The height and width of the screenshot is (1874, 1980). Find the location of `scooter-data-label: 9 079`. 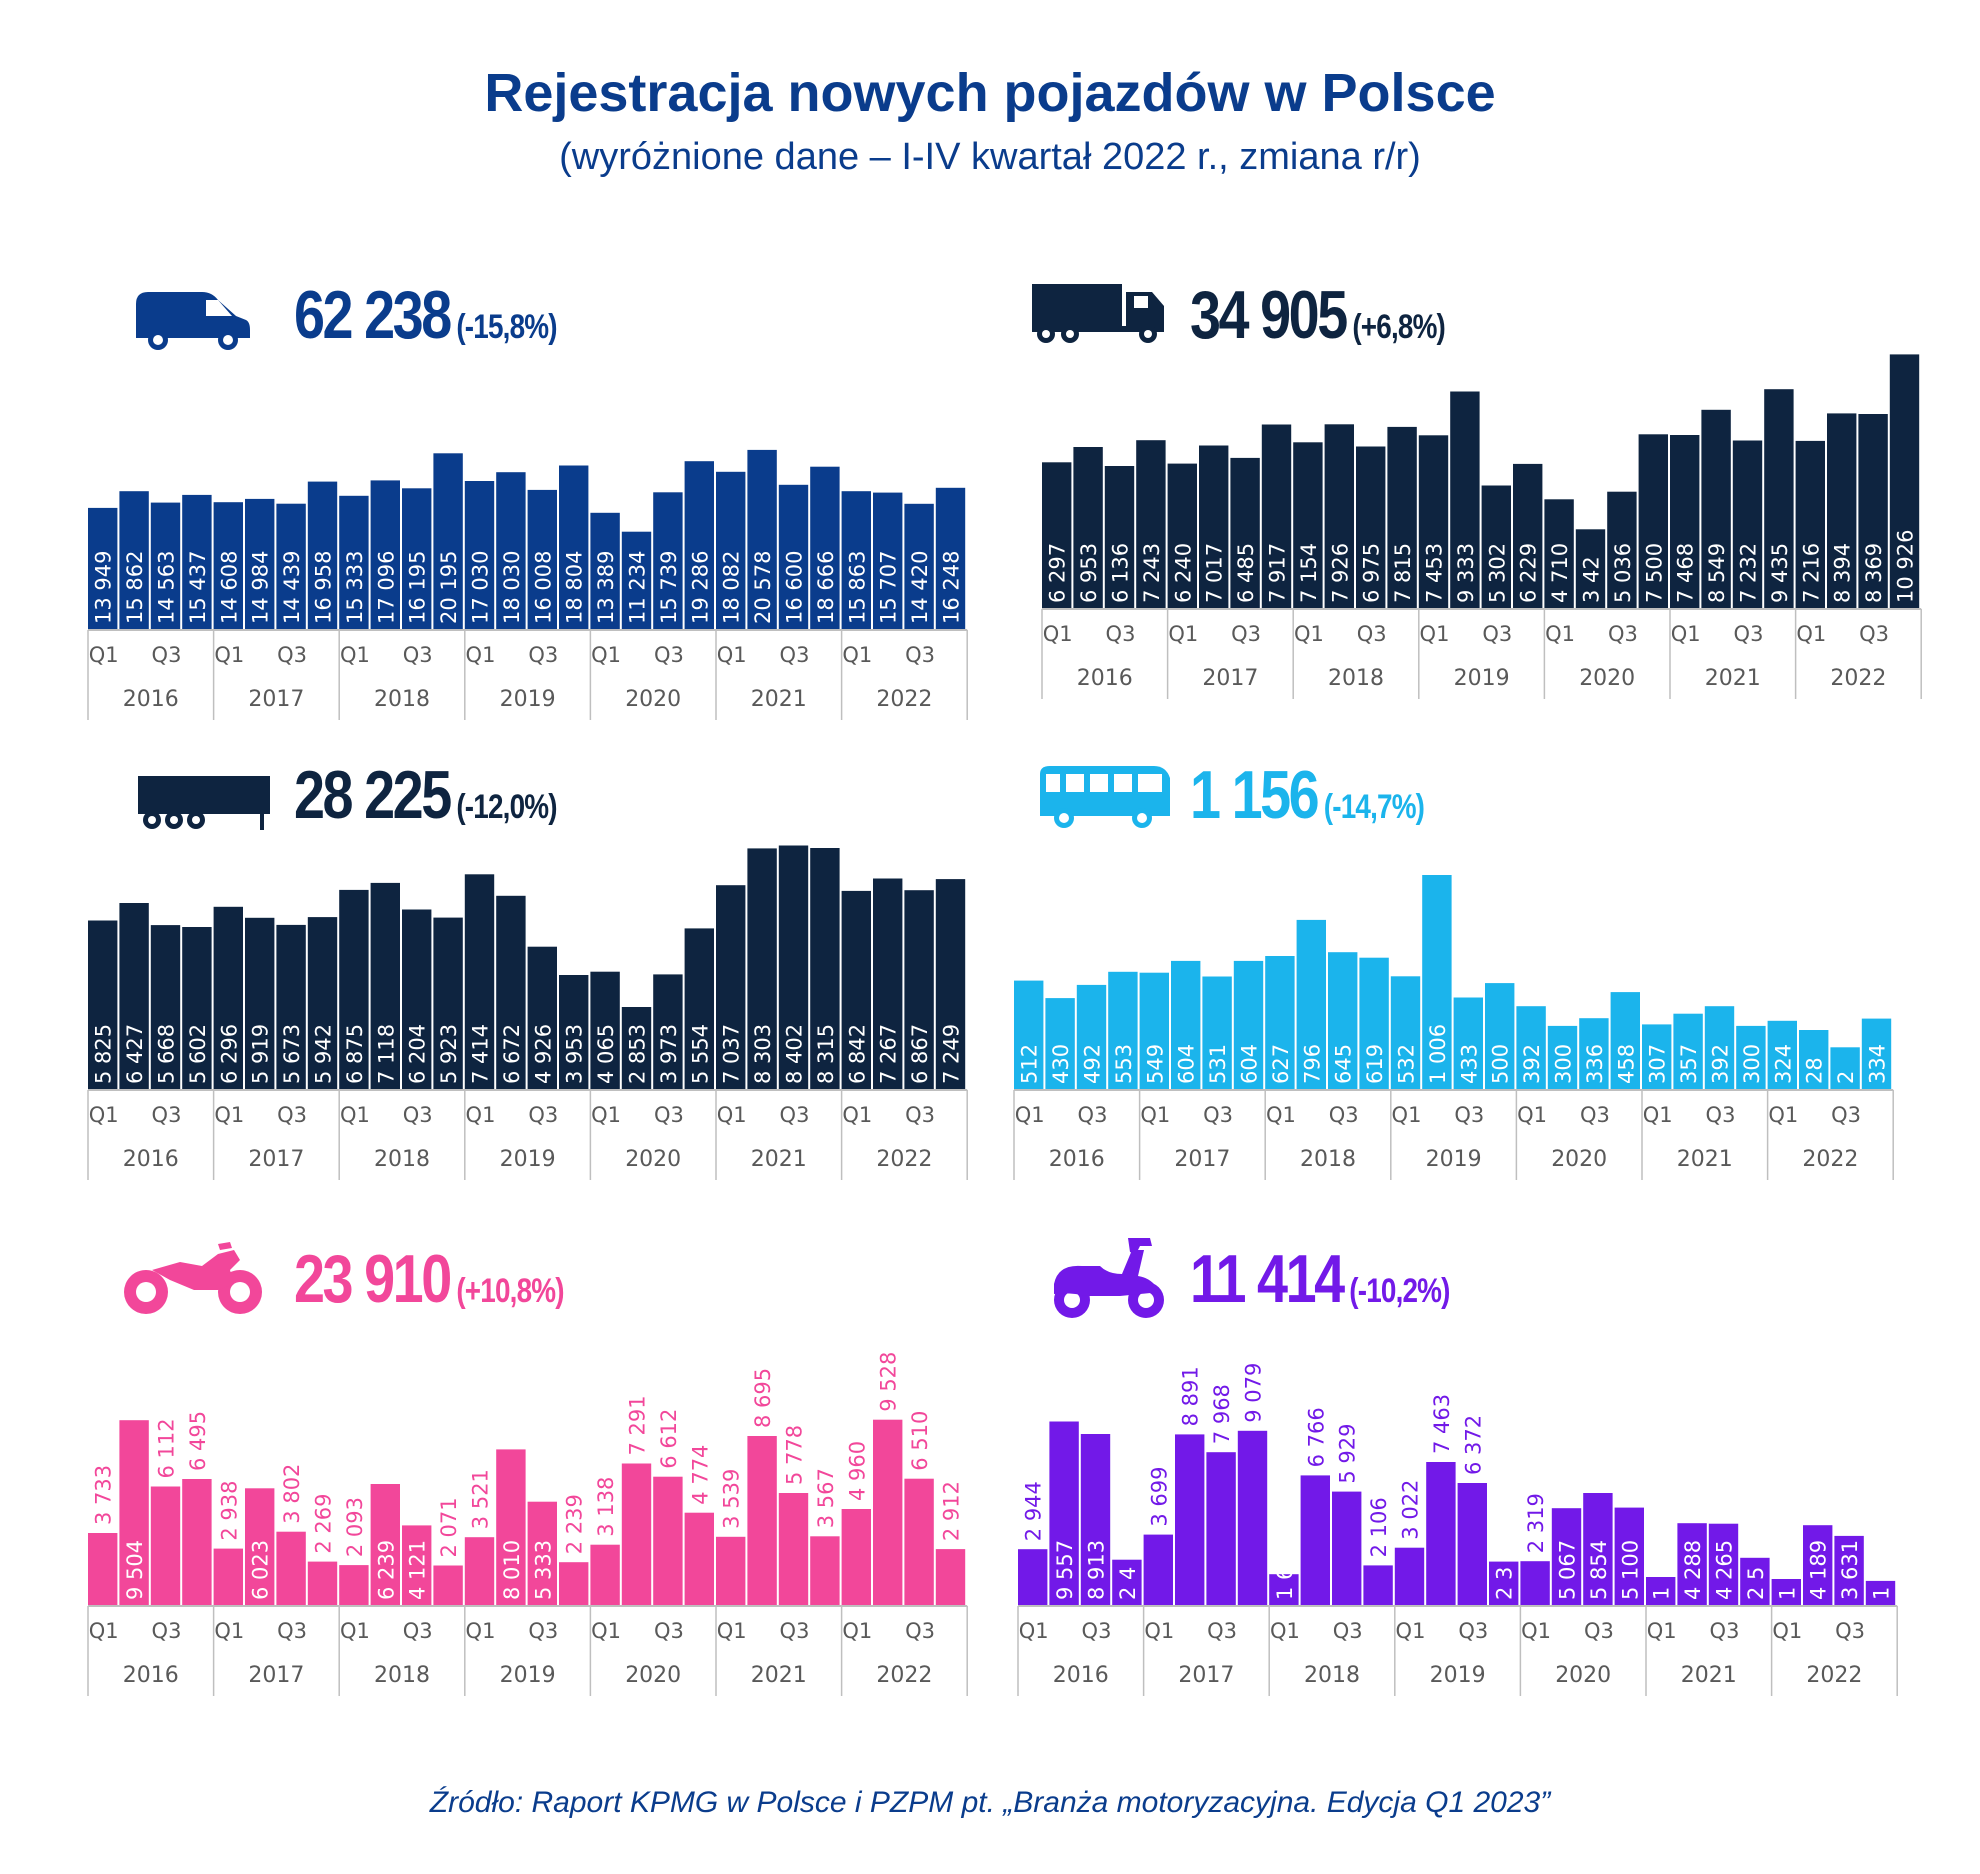

scooter-data-label: 9 079 is located at coordinates (1254, 1393).